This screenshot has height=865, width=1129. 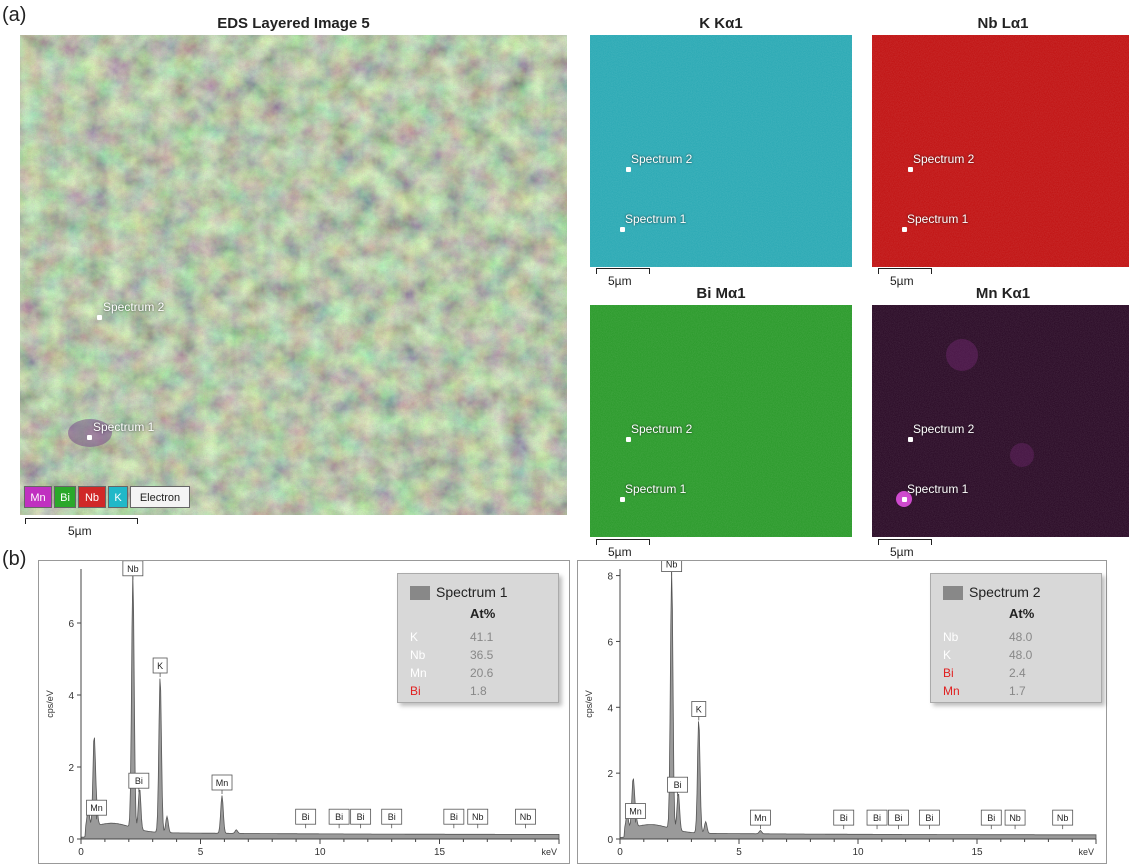 What do you see at coordinates (65, 497) in the screenshot?
I see `legend-chip-bi: Bi` at bounding box center [65, 497].